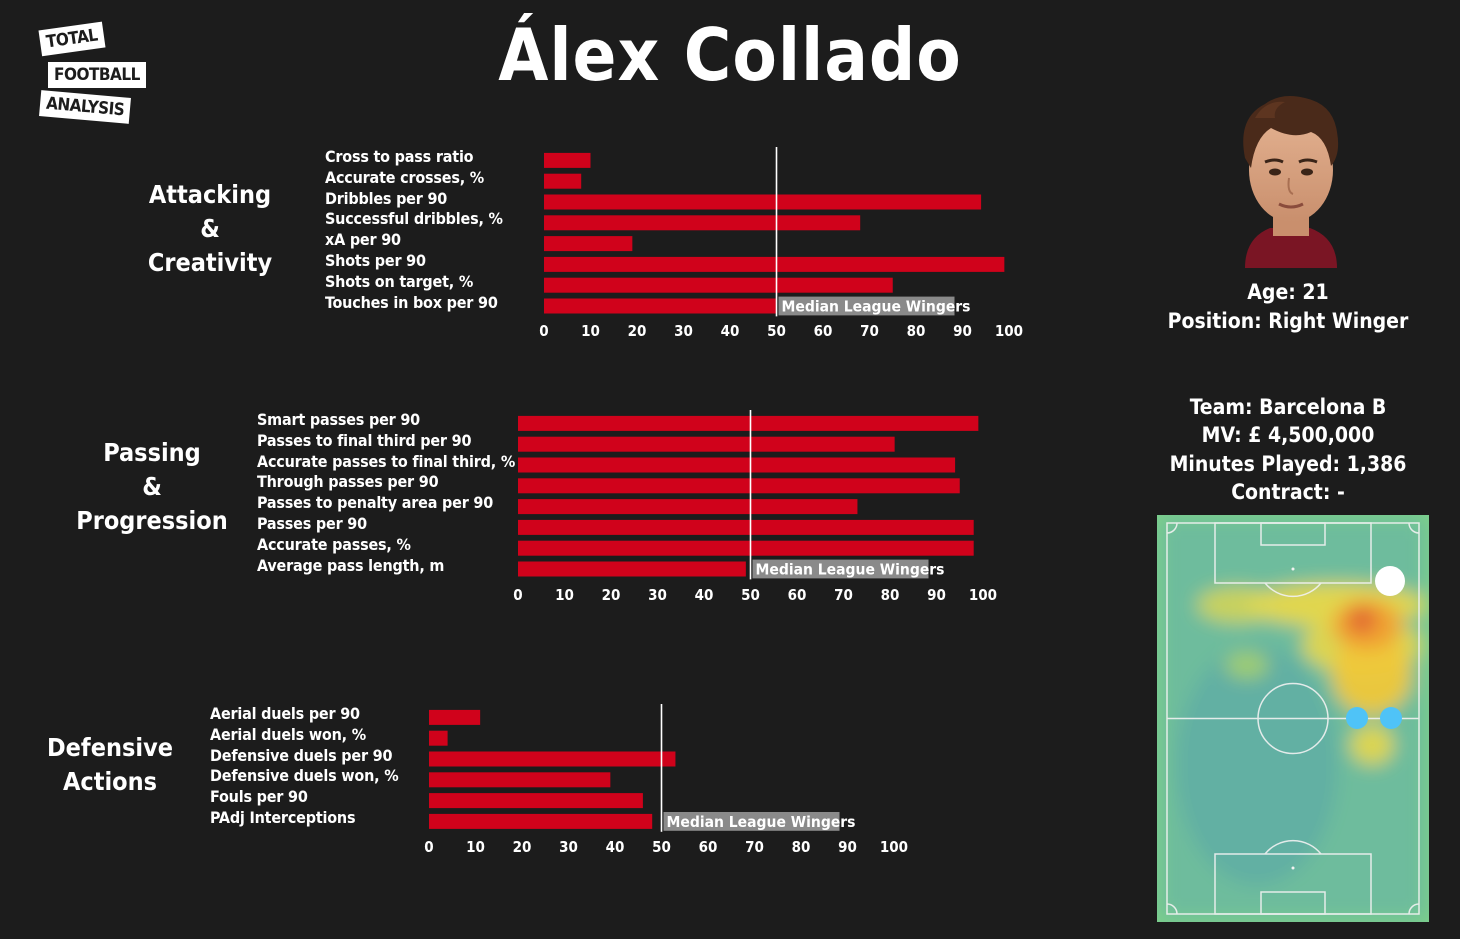  I want to click on metric-label: Shots per 90, so click(375, 260).